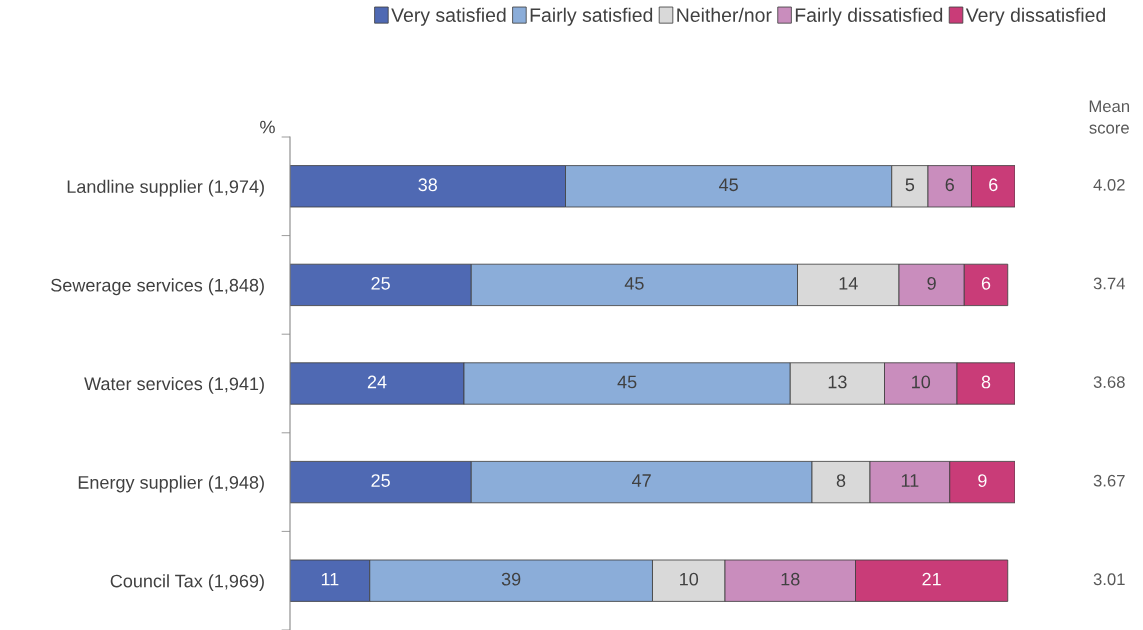 The width and height of the screenshot is (1143, 630). What do you see at coordinates (511, 579) in the screenshot?
I see `data-label: 39` at bounding box center [511, 579].